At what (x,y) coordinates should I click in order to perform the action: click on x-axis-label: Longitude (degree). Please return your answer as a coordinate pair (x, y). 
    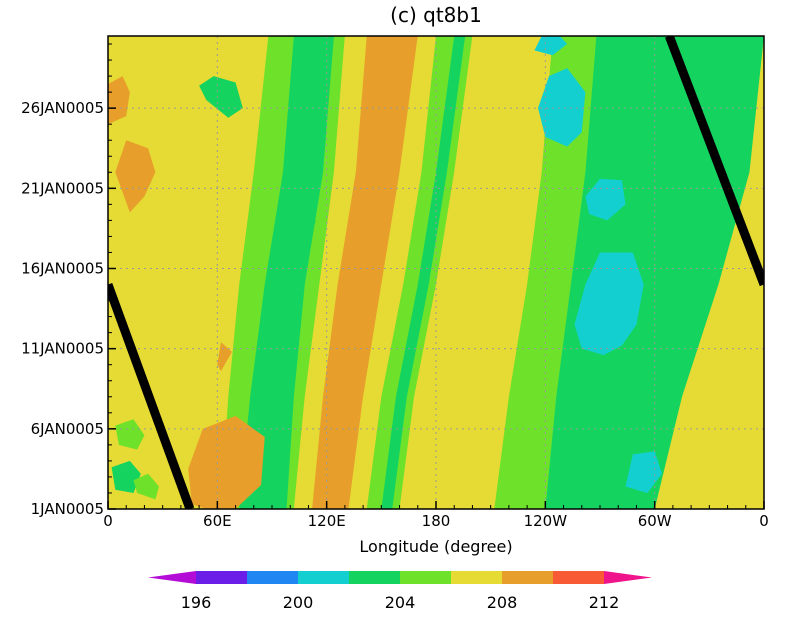
    Looking at the image, I should click on (435, 546).